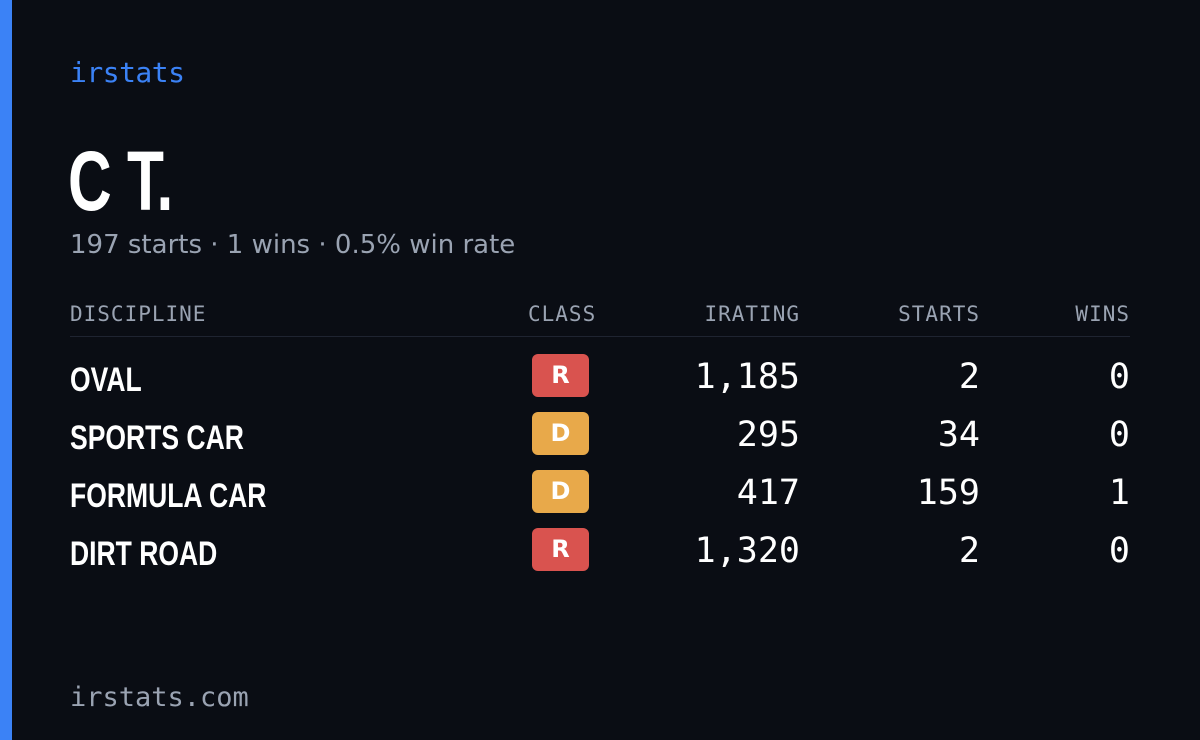 The image size is (1200, 740). I want to click on irating-value: 1,185, so click(747, 377).